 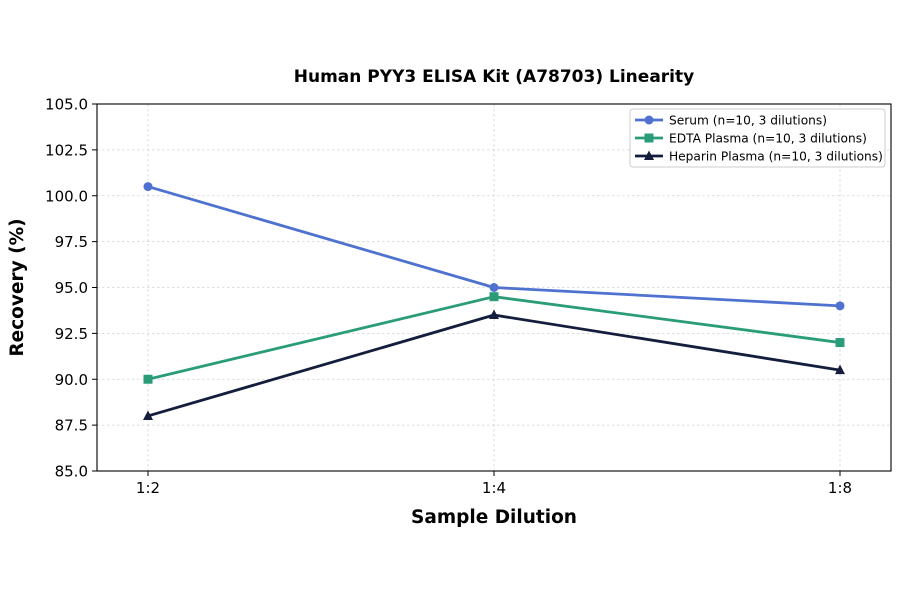 What do you see at coordinates (71, 380) in the screenshot?
I see `y-tick-label: 90.0` at bounding box center [71, 380].